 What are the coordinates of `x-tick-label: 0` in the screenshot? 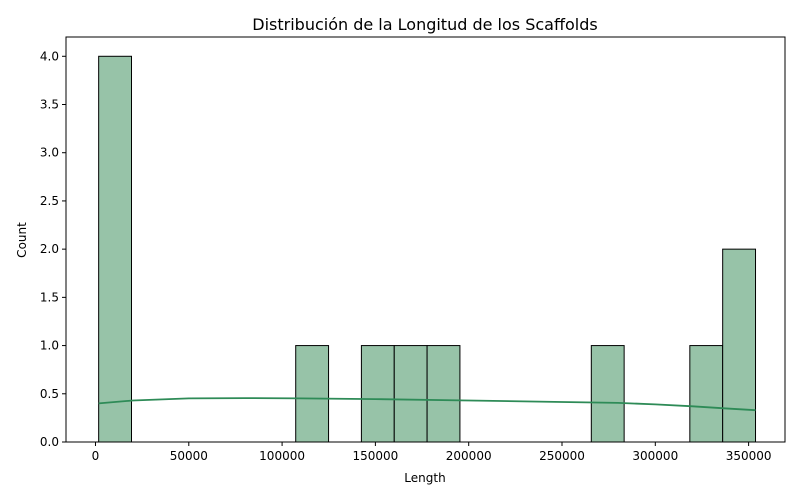 It's located at (96, 456).